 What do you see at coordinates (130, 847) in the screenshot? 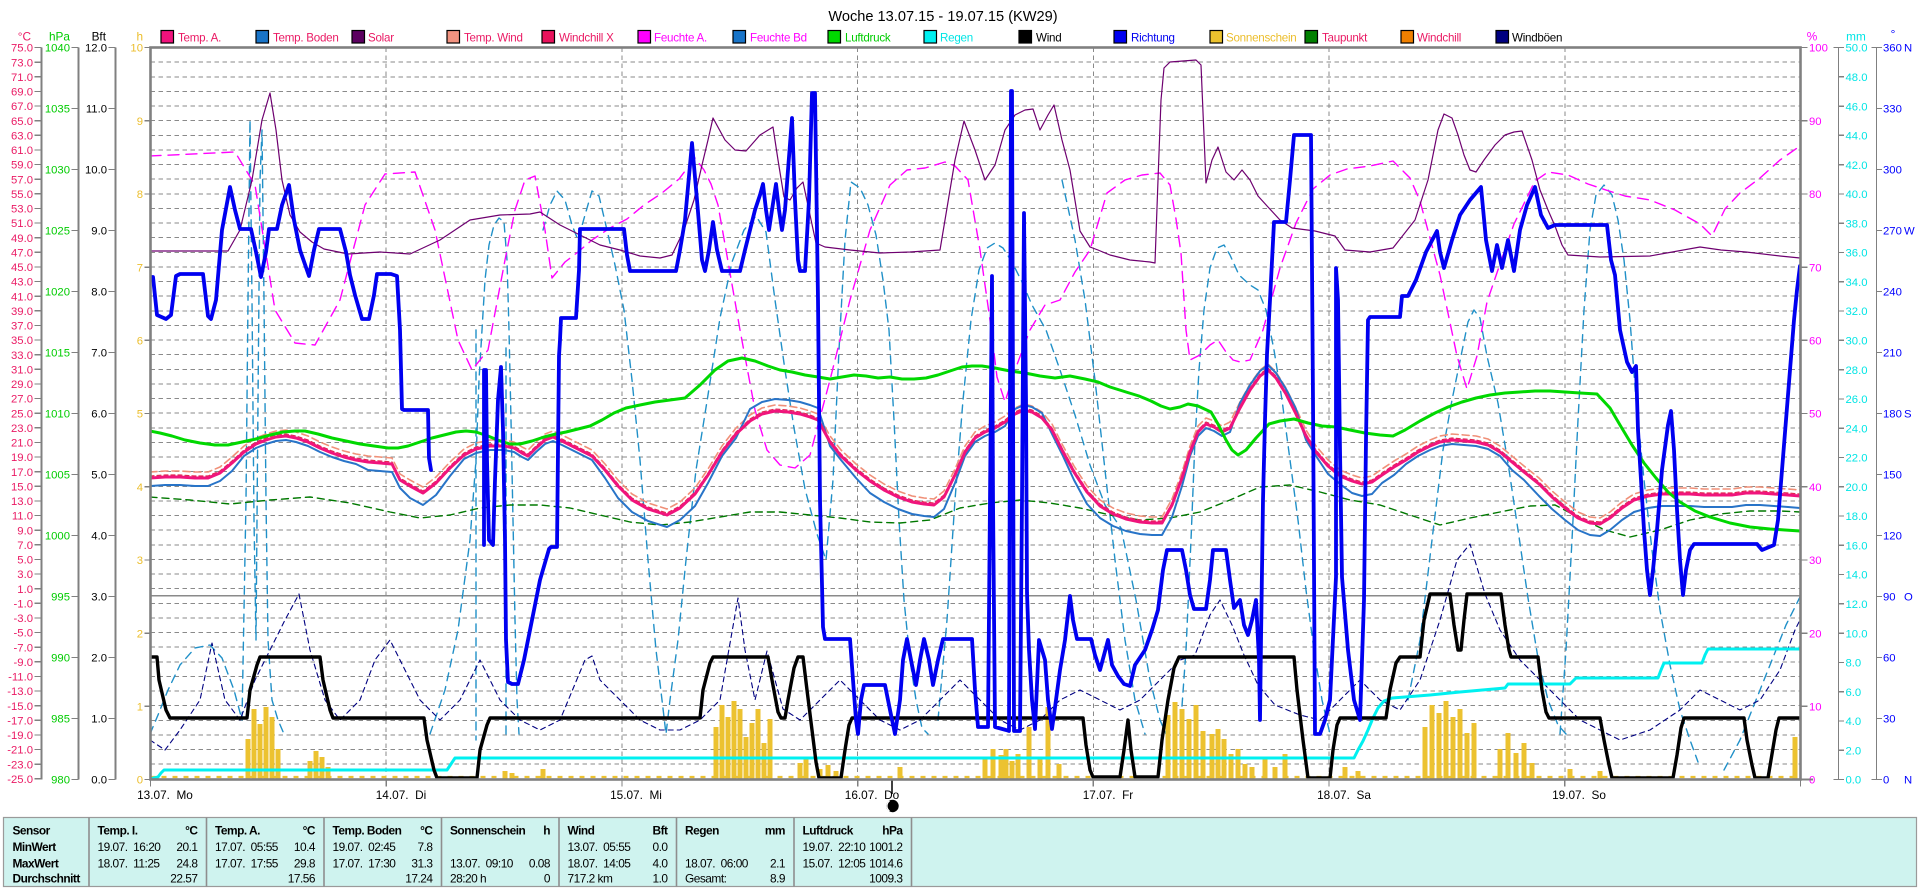
I see `svg-text: 19.07. 16:20` at bounding box center [130, 847].